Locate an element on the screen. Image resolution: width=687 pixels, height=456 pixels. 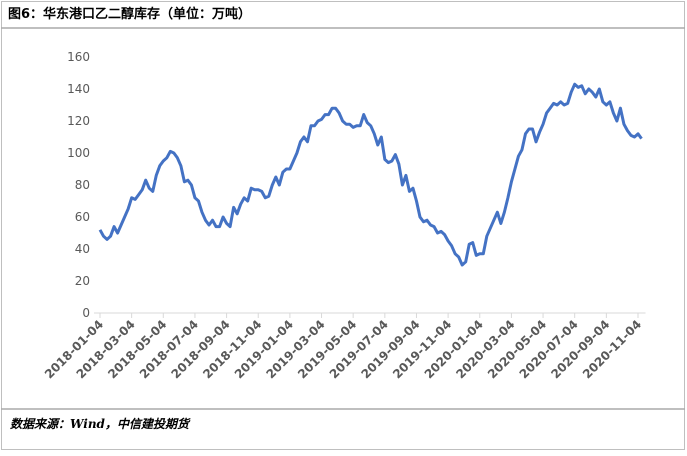
y-tick-label: 60 is located at coordinates (82, 217).